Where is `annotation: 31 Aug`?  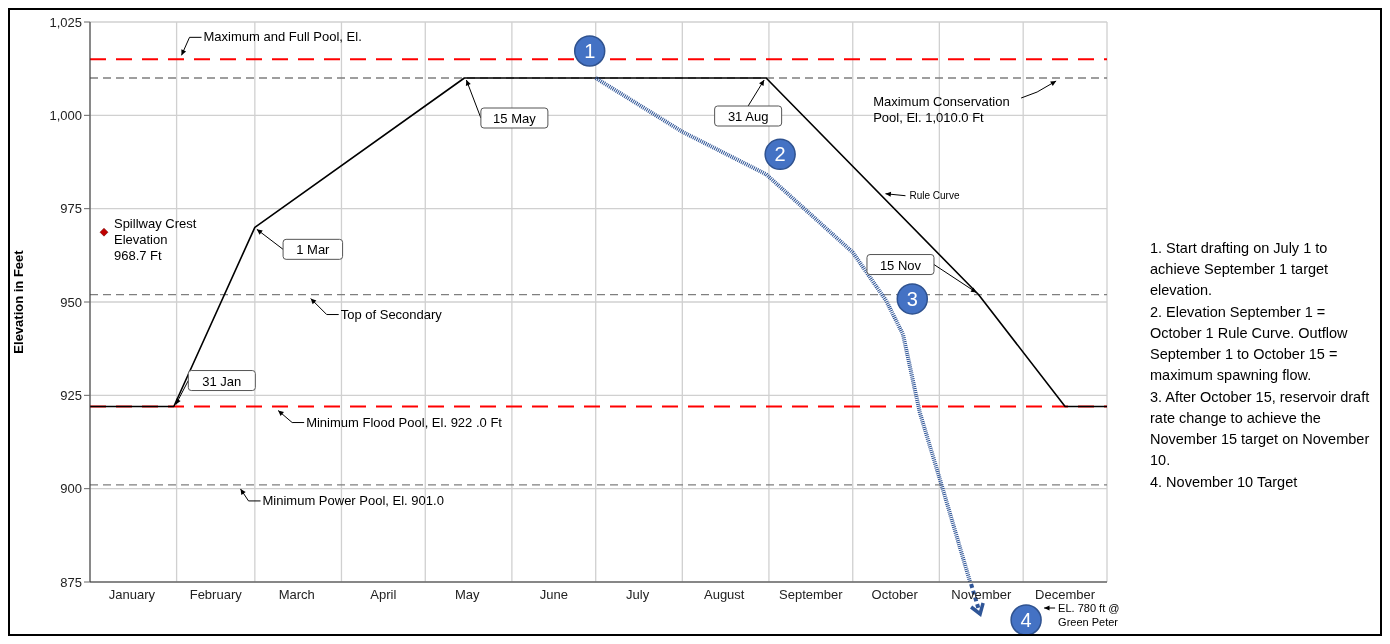 annotation: 31 Aug is located at coordinates (748, 116).